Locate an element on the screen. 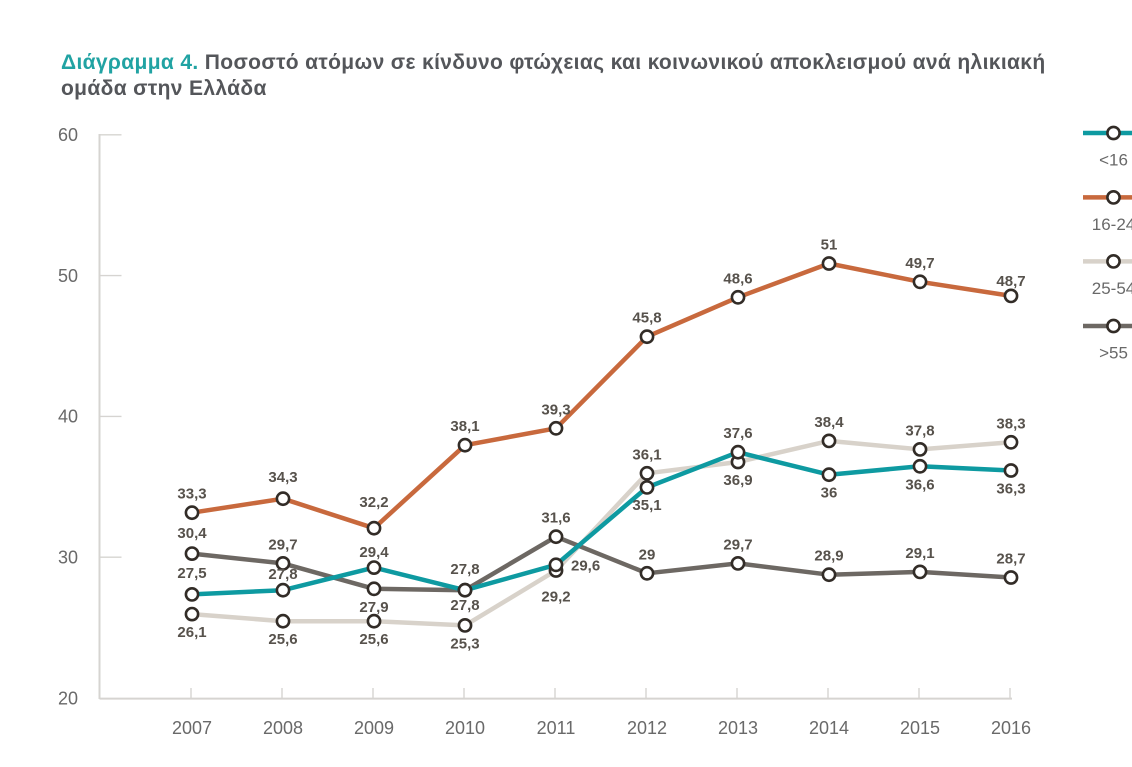 The width and height of the screenshot is (1132, 767). svg-text: 29,4 is located at coordinates (374, 552).